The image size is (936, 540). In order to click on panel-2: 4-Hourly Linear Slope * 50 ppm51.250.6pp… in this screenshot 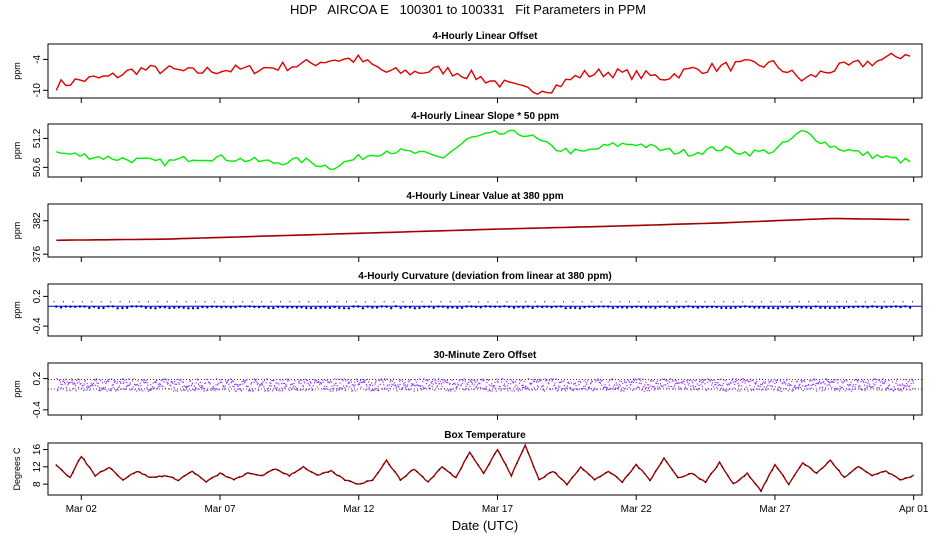, I will do `click(467, 146)`.